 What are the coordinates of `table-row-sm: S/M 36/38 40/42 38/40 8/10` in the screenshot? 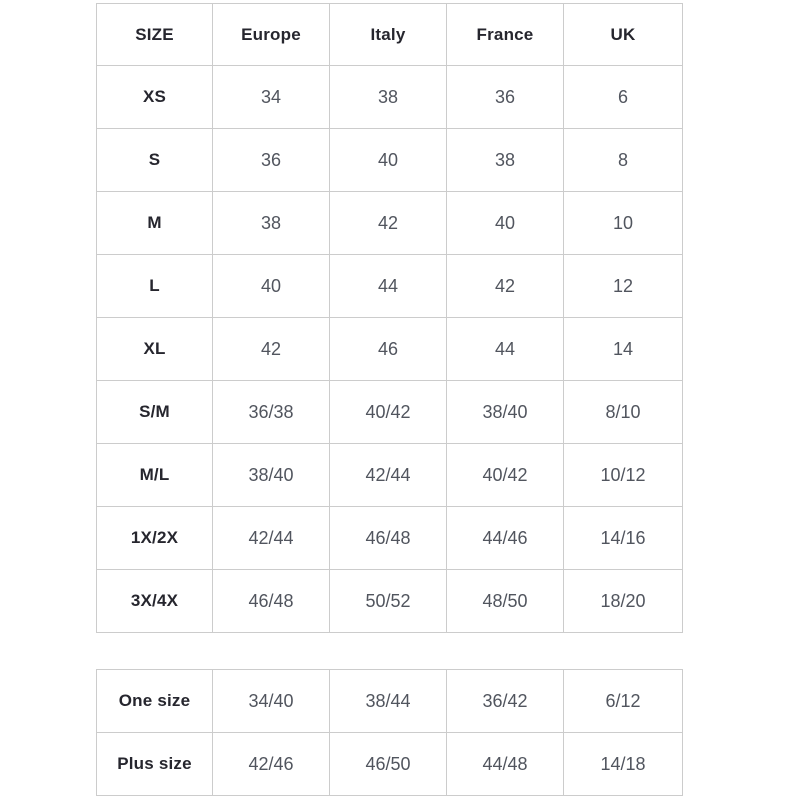 It's located at (389, 412).